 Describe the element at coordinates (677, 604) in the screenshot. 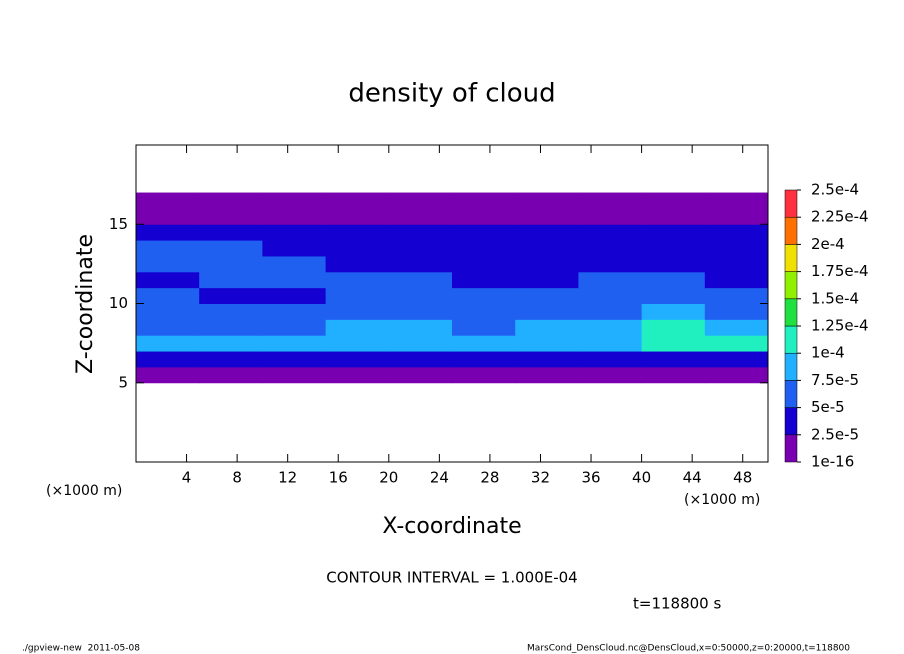

I see `time-note: t=118800 s` at that location.